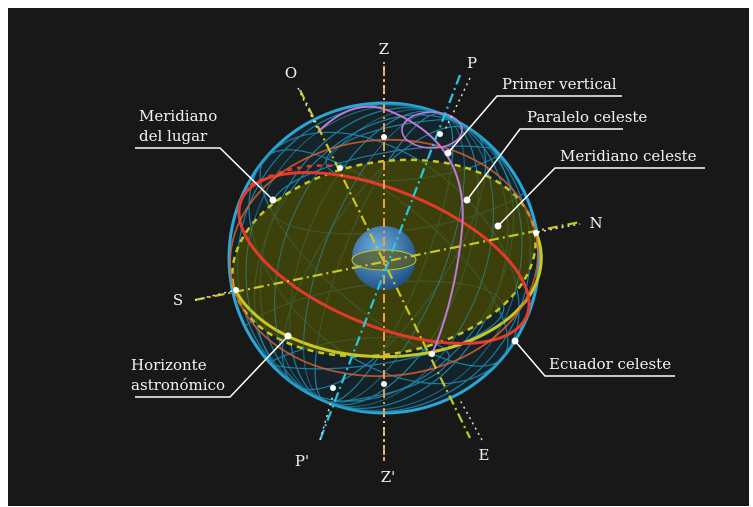 Image resolution: width=753 pixels, height=507 pixels. I want to click on label-east: E, so click(484, 455).